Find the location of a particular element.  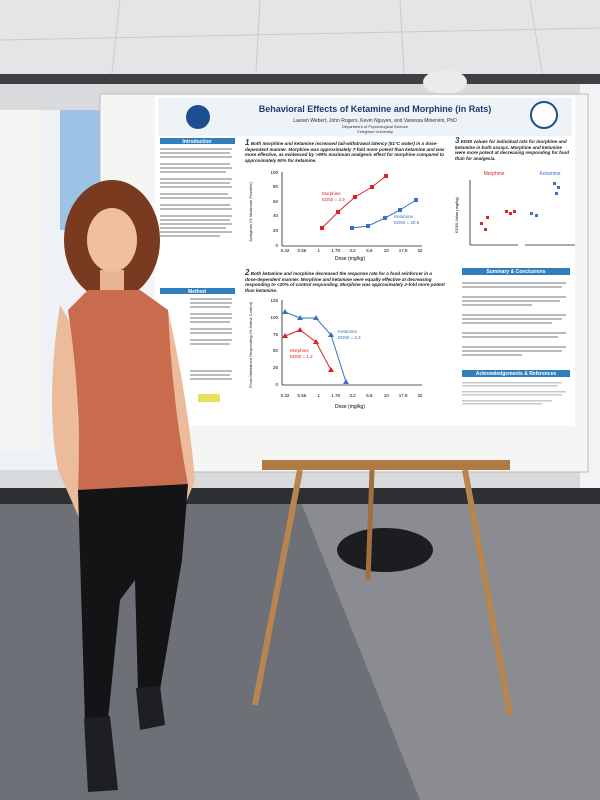

finding-number: 3 is located at coordinates (457, 140).